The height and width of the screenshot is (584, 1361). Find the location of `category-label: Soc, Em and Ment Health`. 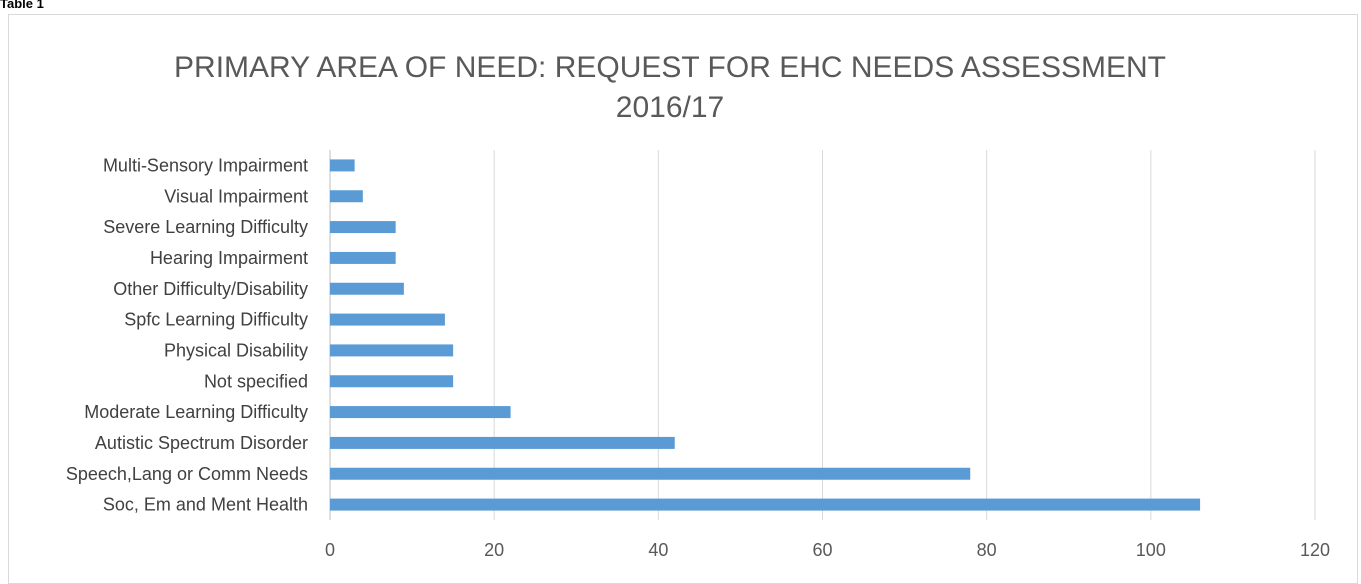

category-label: Soc, Em and Ment Health is located at coordinates (205, 505).